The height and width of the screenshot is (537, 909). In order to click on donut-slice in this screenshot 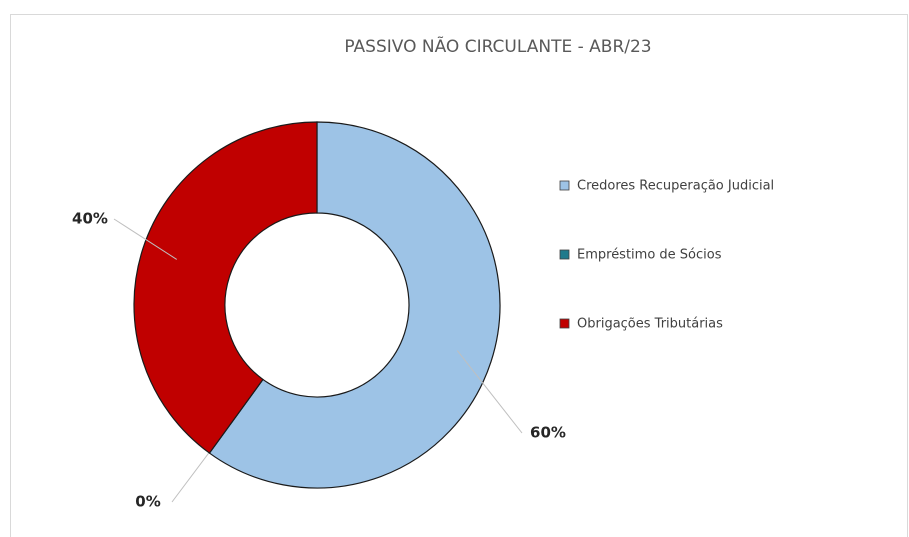, I will do `click(225, 287)`.